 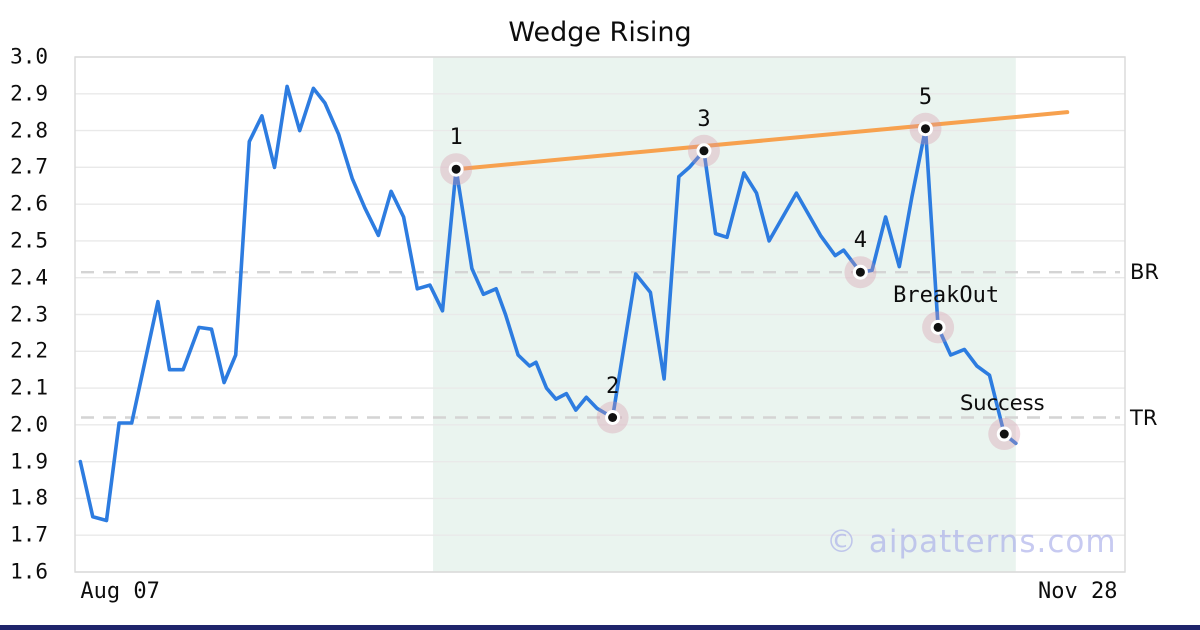 What do you see at coordinates (29, 130) in the screenshot?
I see `y-tick-label: 2.8` at bounding box center [29, 130].